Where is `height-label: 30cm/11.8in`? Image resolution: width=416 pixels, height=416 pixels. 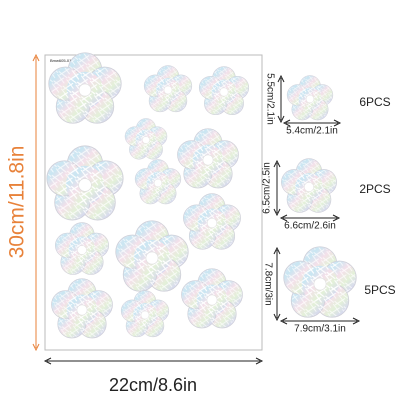
height-label: 30cm/11.8in is located at coordinates (17, 202).